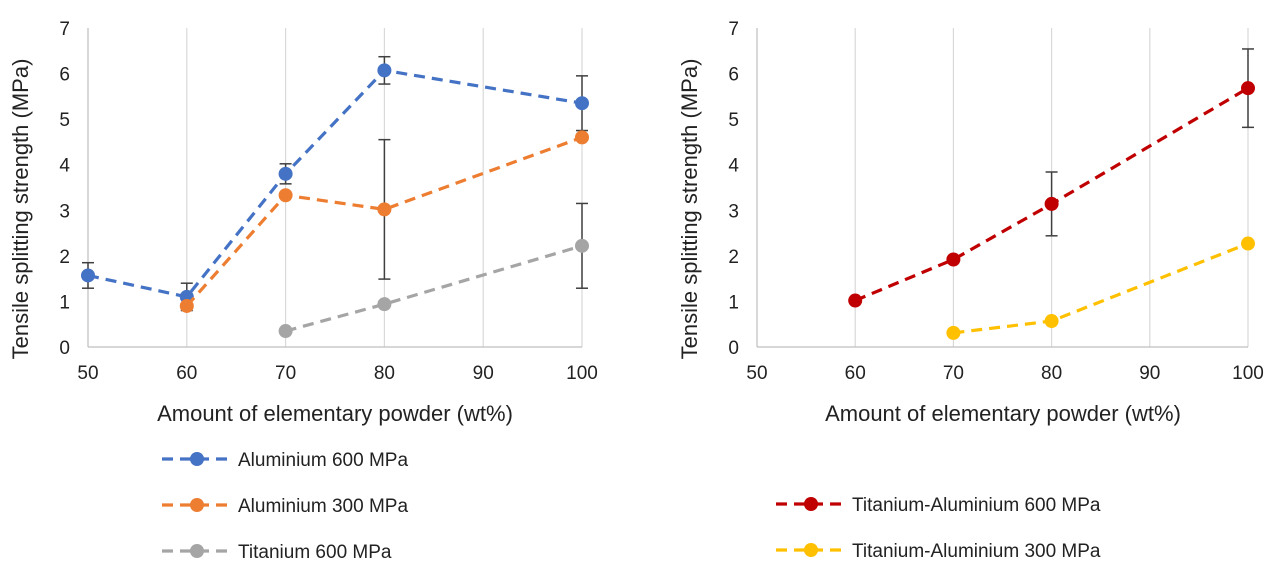 The height and width of the screenshot is (563, 1278). What do you see at coordinates (976, 551) in the screenshot?
I see `legend-label: Titanium-Aluminium 300 MPa` at bounding box center [976, 551].